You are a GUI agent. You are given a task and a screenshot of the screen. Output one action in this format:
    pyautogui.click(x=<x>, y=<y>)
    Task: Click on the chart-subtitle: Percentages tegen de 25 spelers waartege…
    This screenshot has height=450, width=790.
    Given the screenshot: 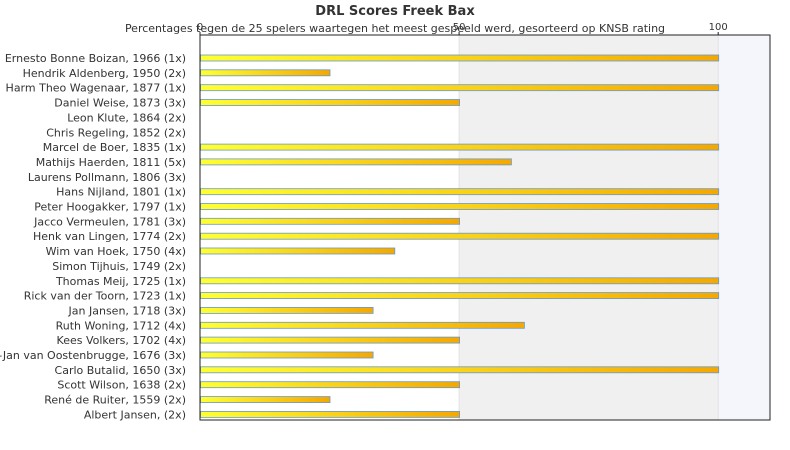 What is the action you would take?
    pyautogui.click(x=395, y=28)
    